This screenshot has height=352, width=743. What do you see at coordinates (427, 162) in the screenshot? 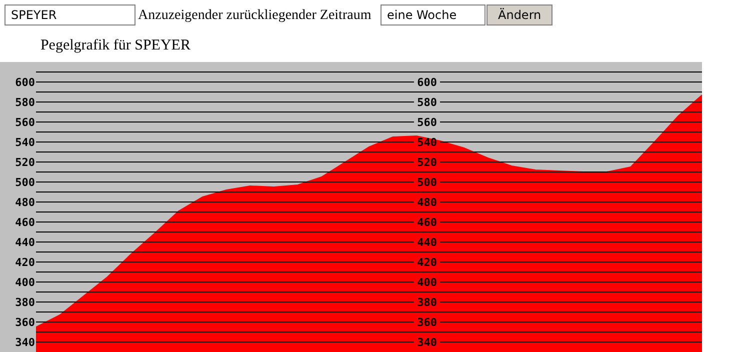
I see `y-tick-label: 520` at bounding box center [427, 162].